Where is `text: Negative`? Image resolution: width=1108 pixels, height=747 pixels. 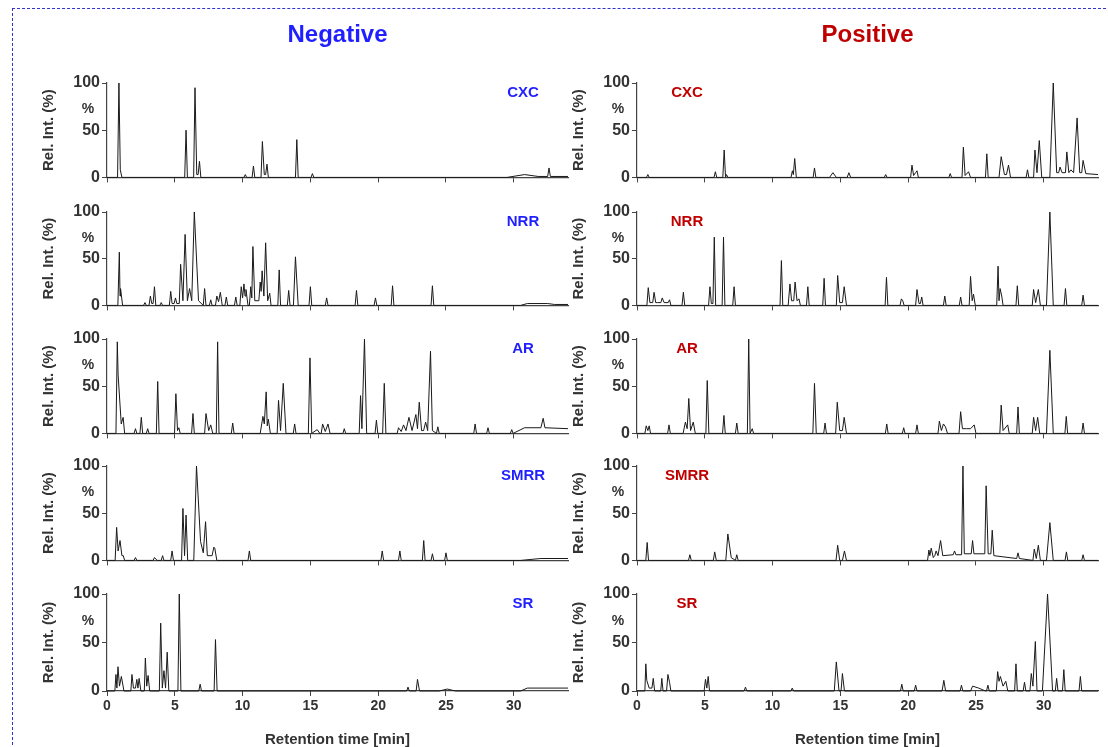
text: Negative is located at coordinates (337, 34).